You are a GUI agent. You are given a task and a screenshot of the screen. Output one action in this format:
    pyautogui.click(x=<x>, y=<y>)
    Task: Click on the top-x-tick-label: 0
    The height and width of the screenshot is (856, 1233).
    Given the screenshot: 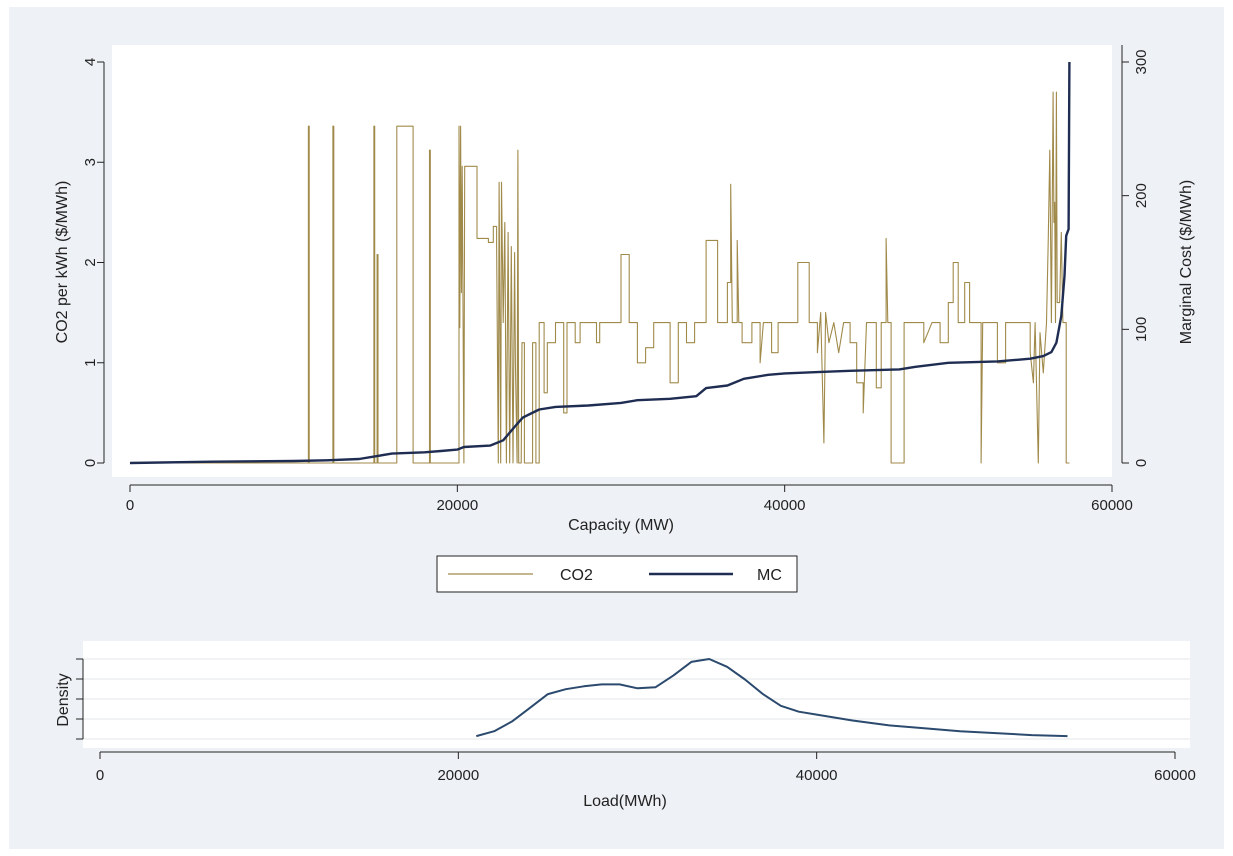 What is the action you would take?
    pyautogui.click(x=130, y=505)
    